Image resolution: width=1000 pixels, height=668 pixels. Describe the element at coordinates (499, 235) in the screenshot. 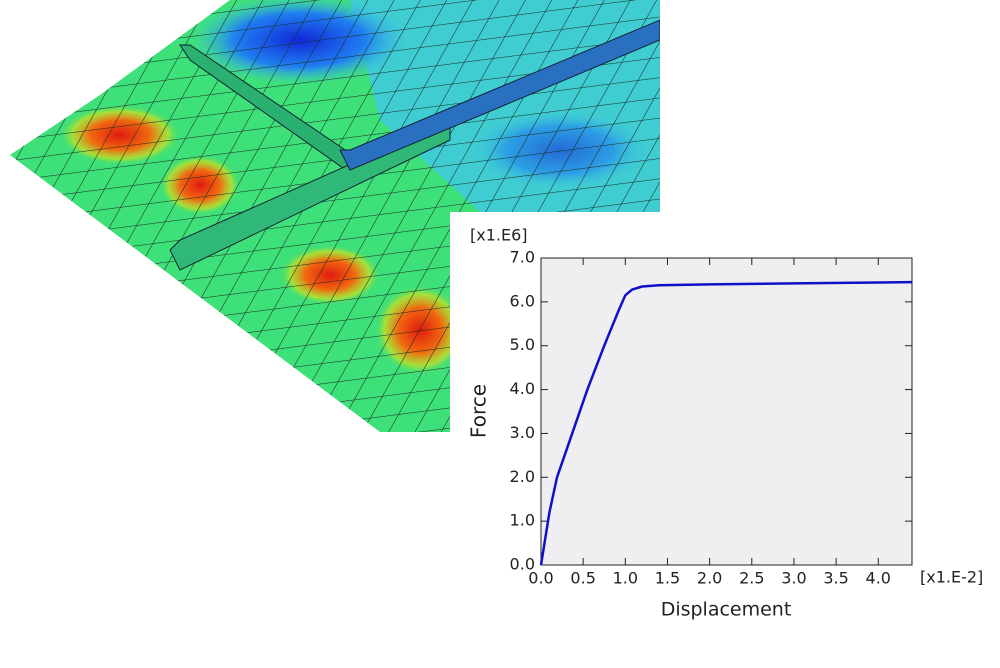

I see `y-multiplier: [x1.E6]` at that location.